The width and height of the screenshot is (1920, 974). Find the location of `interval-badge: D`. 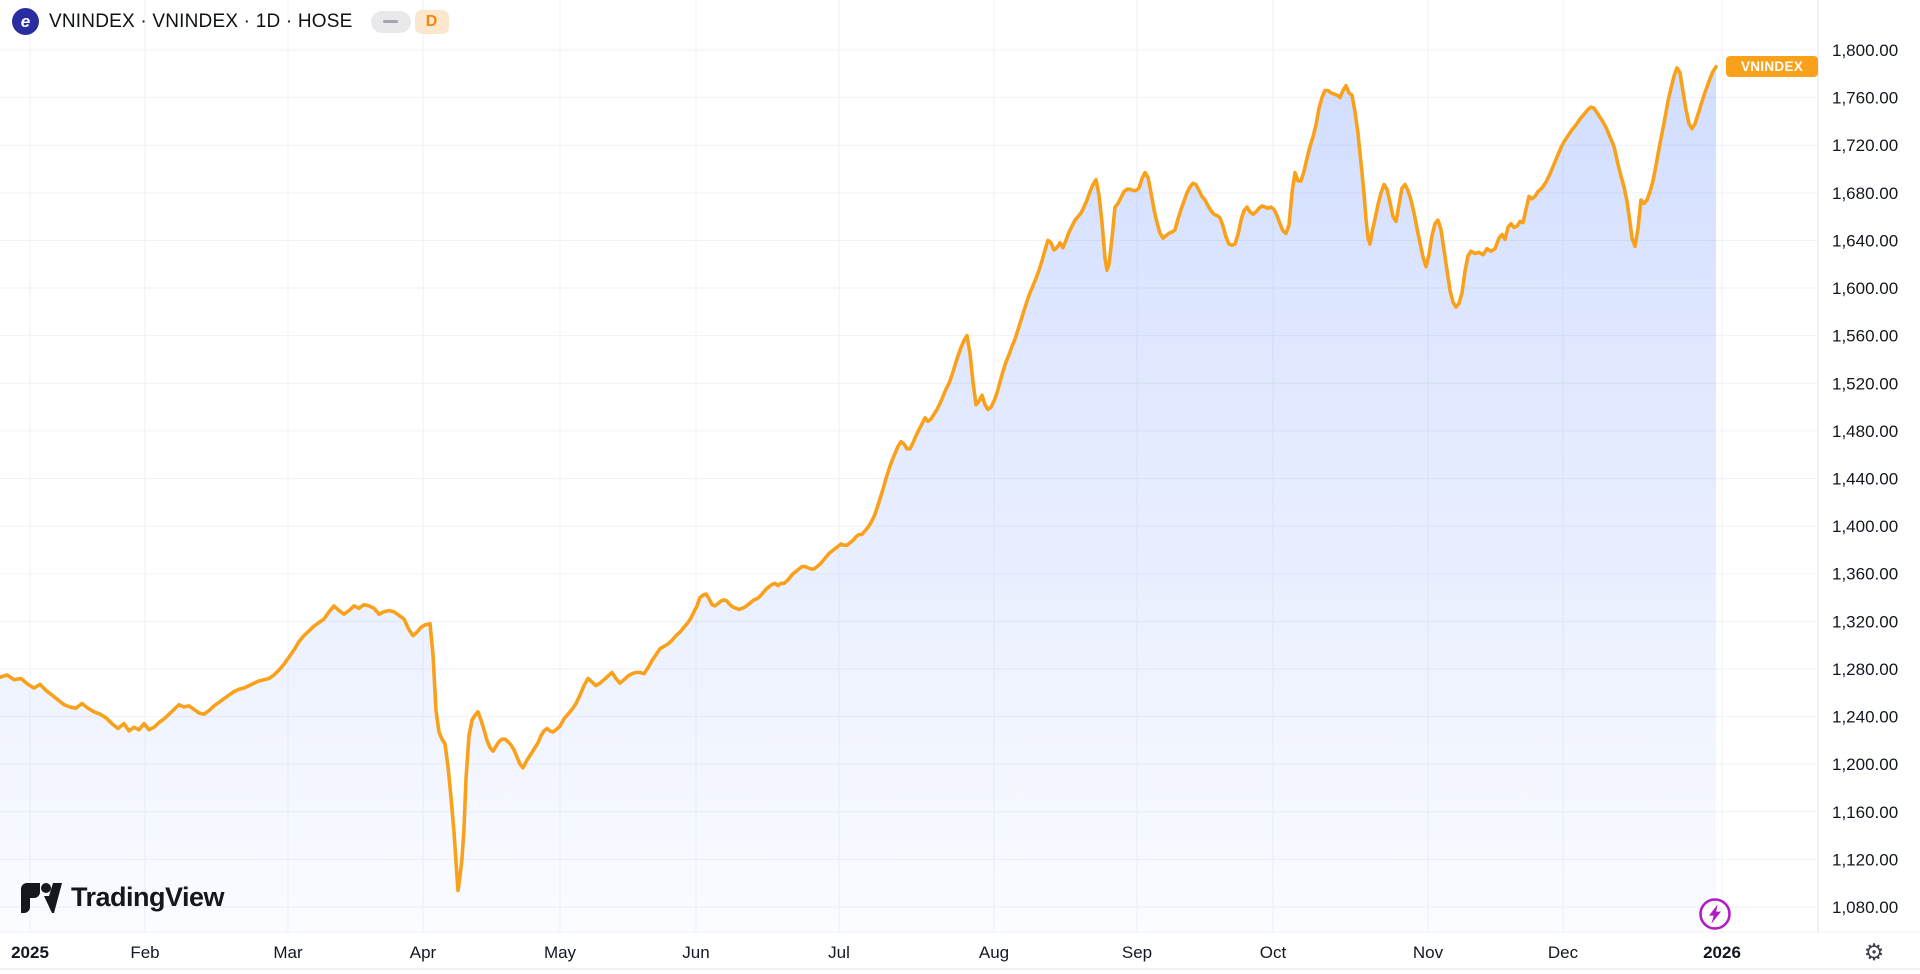

interval-badge: D is located at coordinates (431, 21).